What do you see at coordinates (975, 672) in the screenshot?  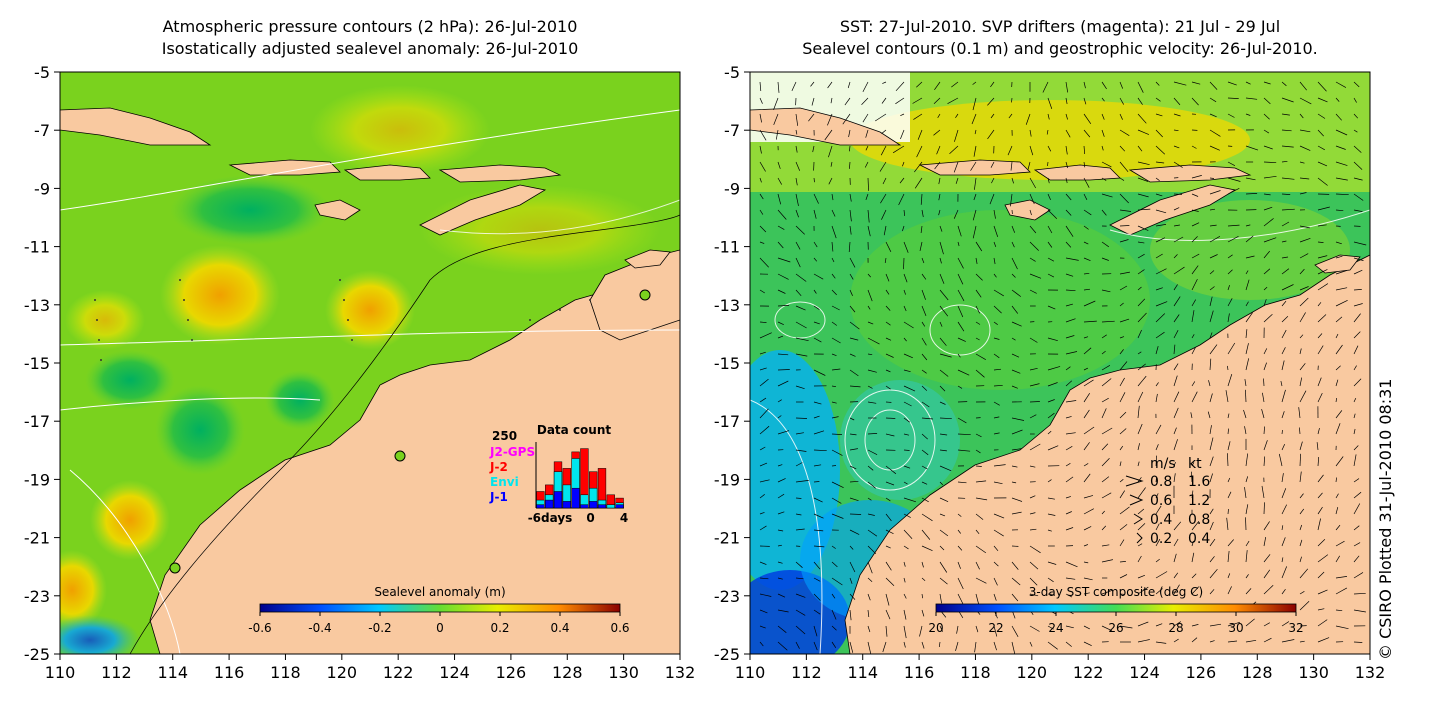 I see `x-tick-label: 118` at bounding box center [975, 672].